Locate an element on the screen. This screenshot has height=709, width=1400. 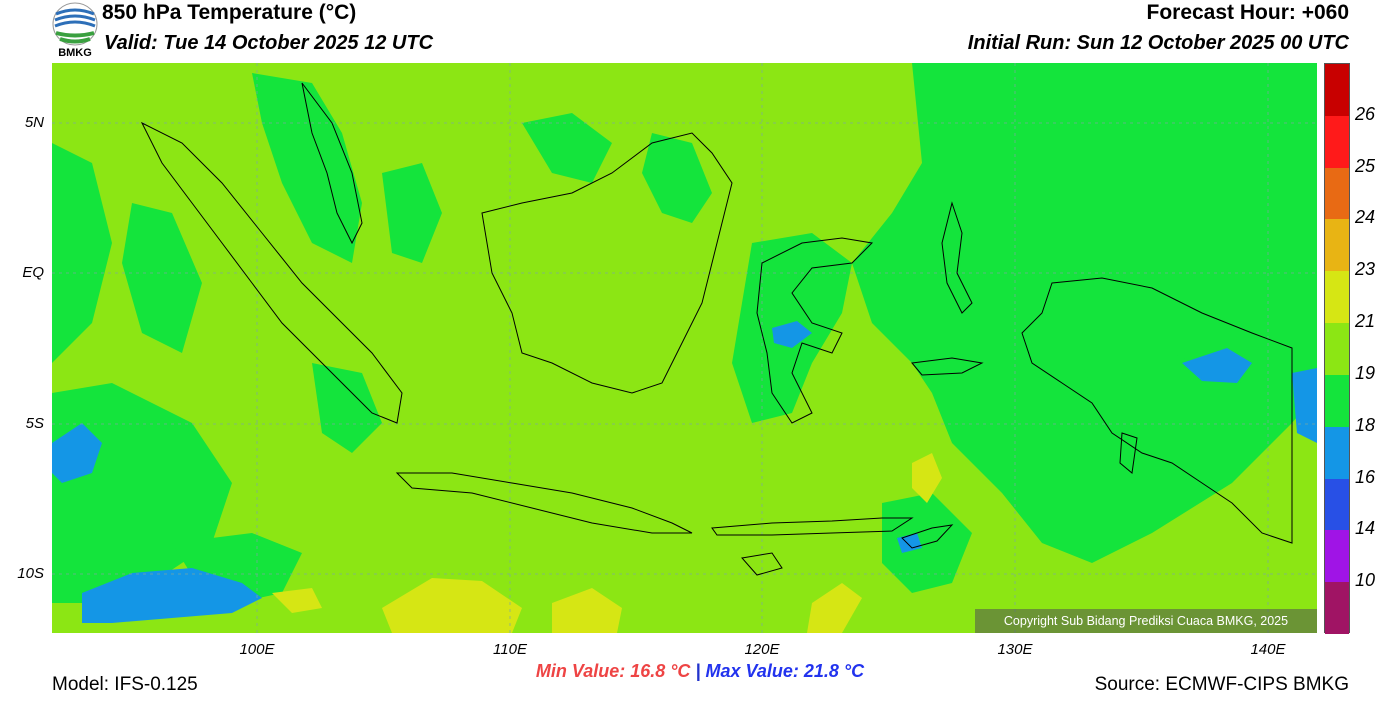
lat-label-5n: 5N is located at coordinates (34, 122).